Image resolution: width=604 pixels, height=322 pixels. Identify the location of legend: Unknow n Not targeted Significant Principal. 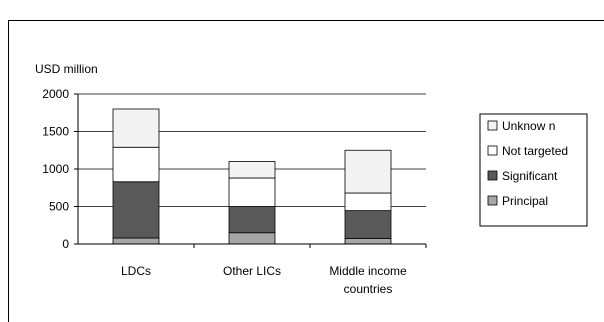
(533, 170).